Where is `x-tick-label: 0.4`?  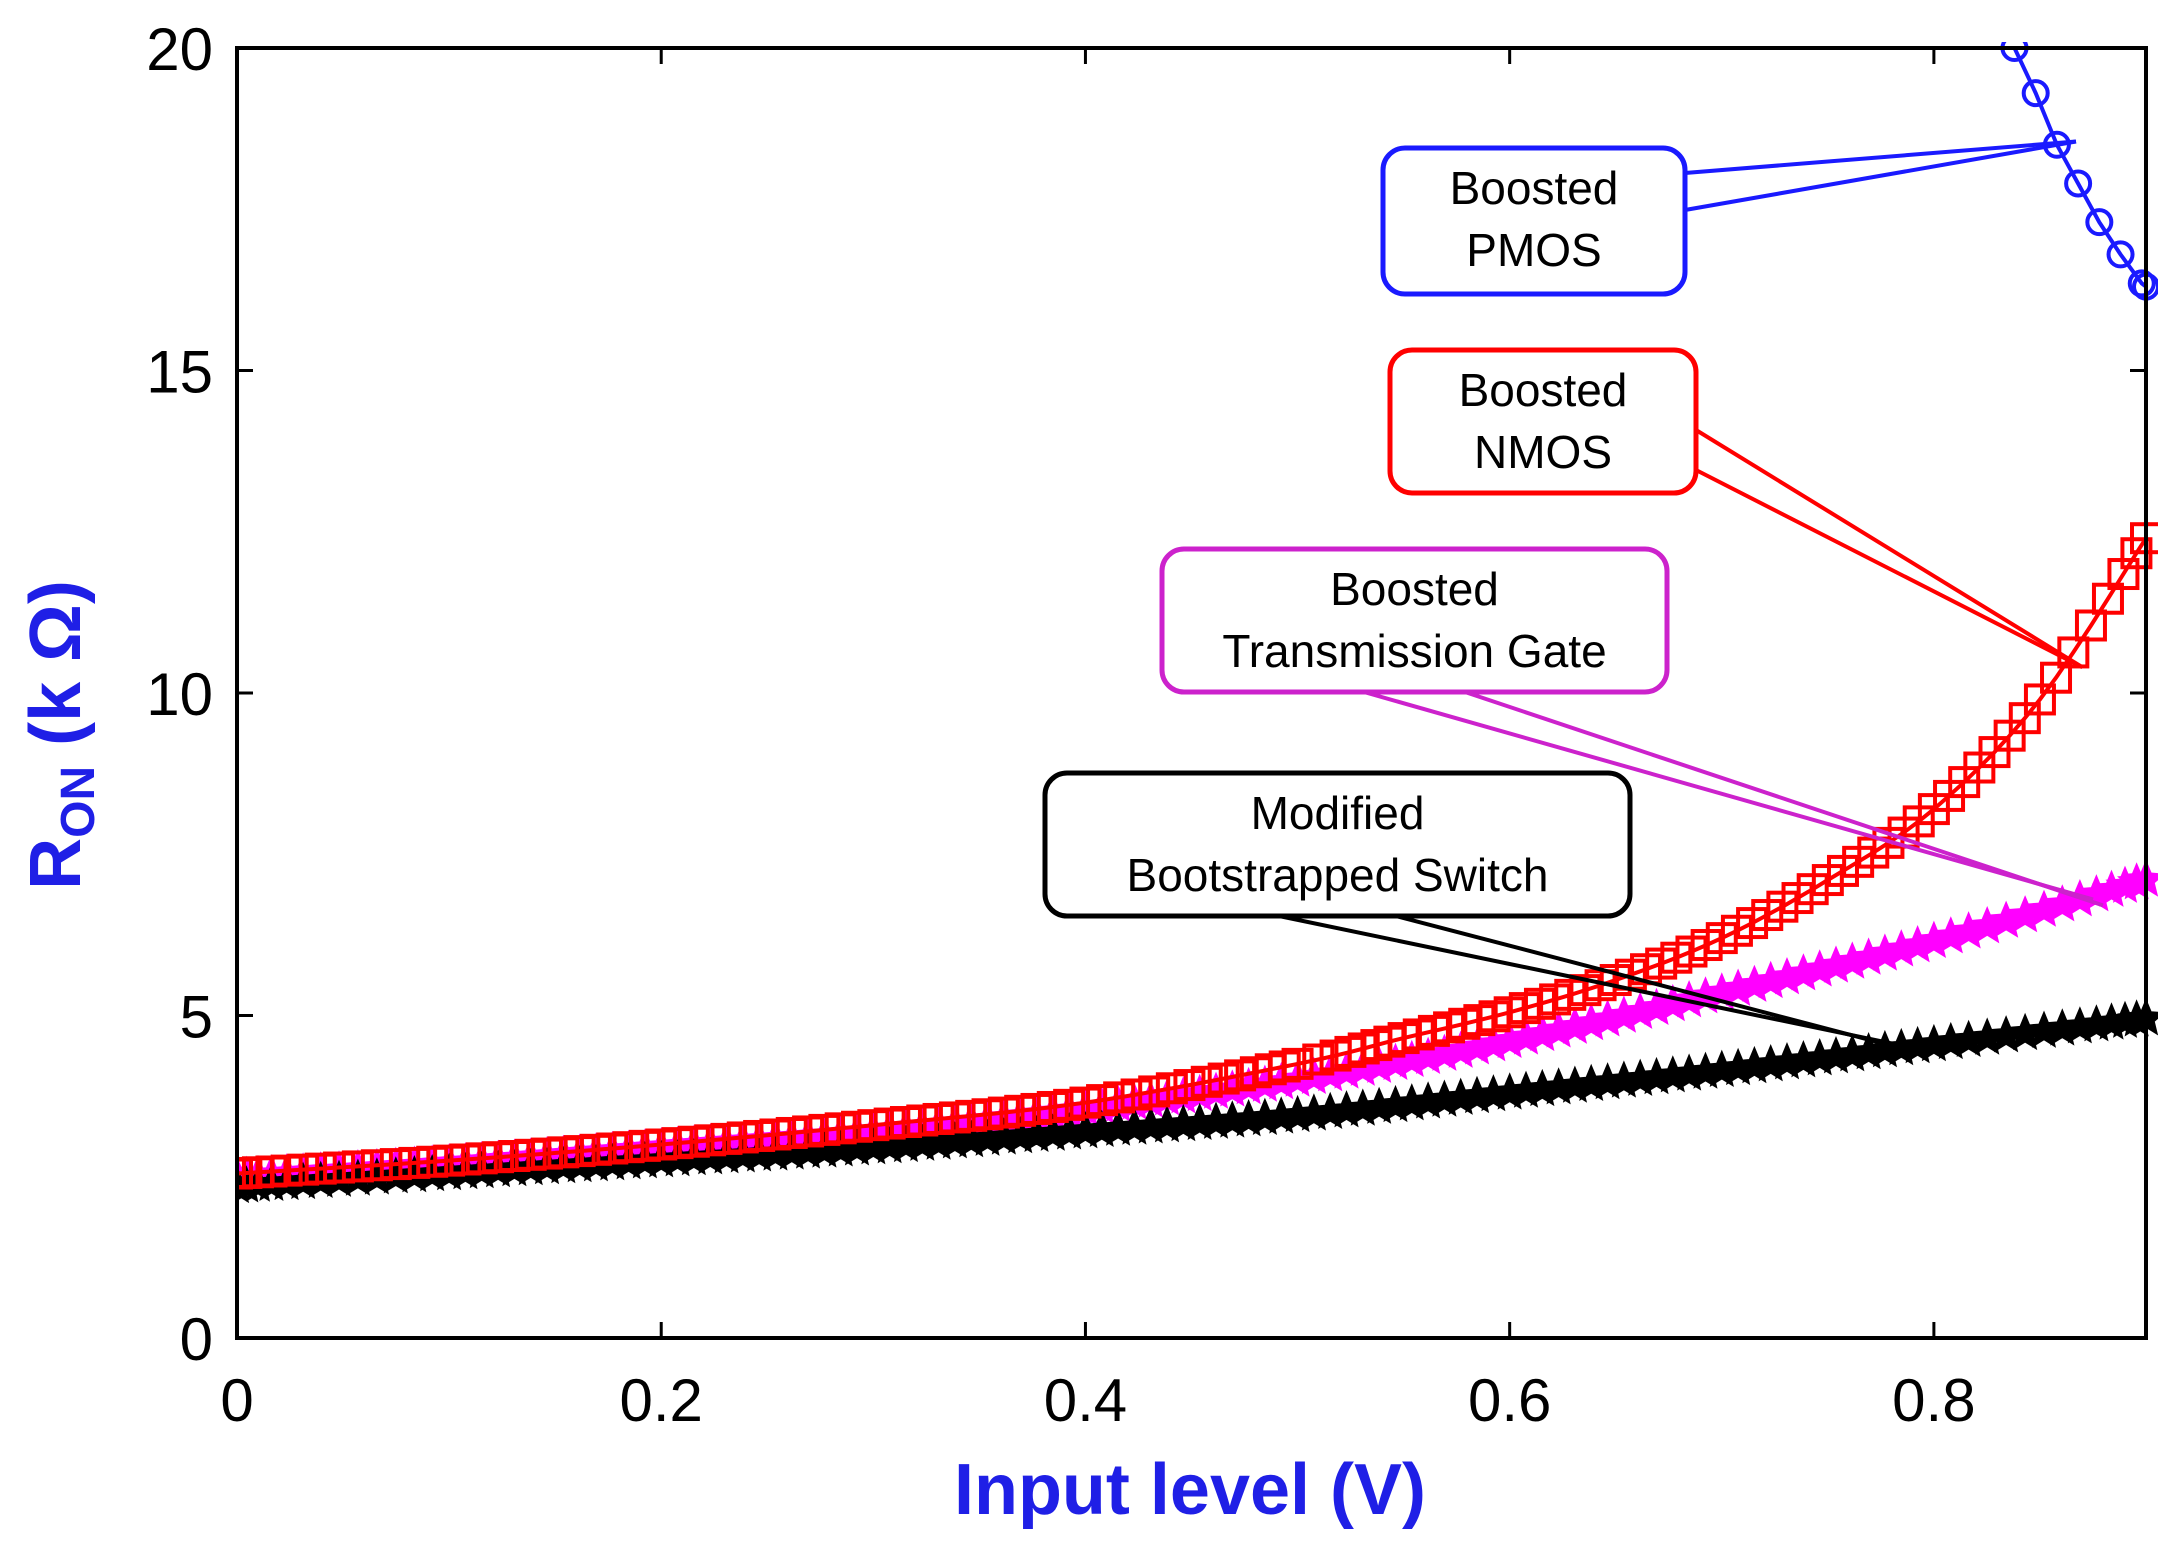
x-tick-label: 0.4 is located at coordinates (1085, 1400).